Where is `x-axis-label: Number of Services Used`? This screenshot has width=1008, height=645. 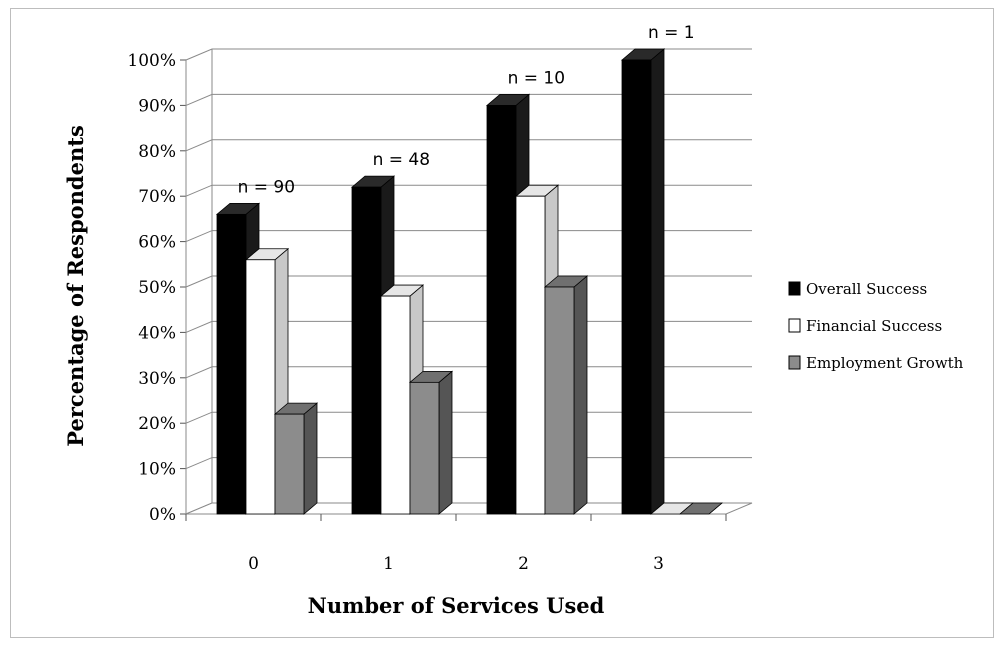
x-axis-label: Number of Services Used is located at coordinates (456, 605).